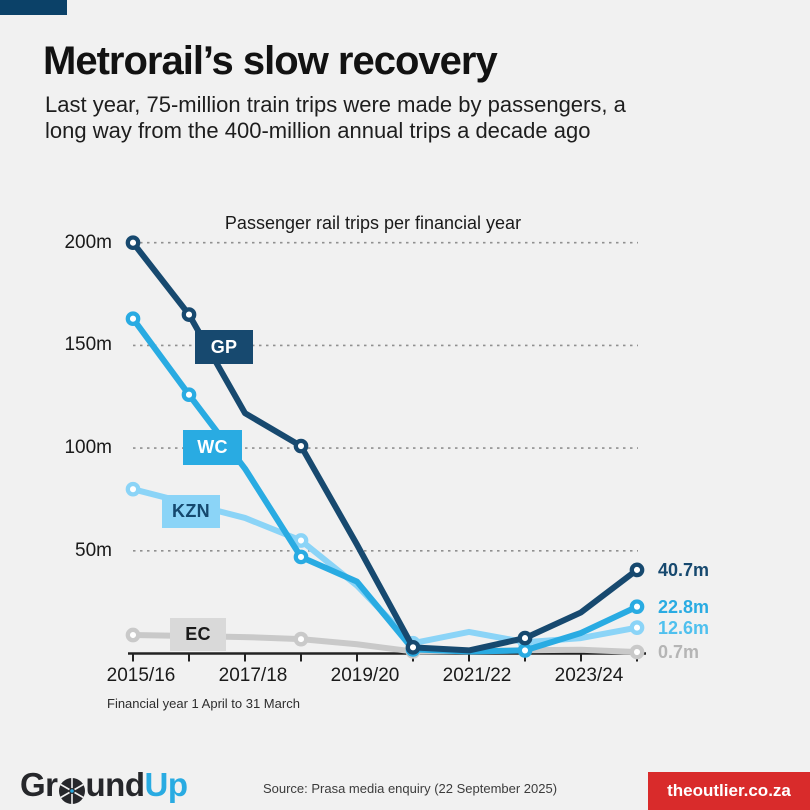  I want to click on marker-GP-2015/16, so click(133, 243).